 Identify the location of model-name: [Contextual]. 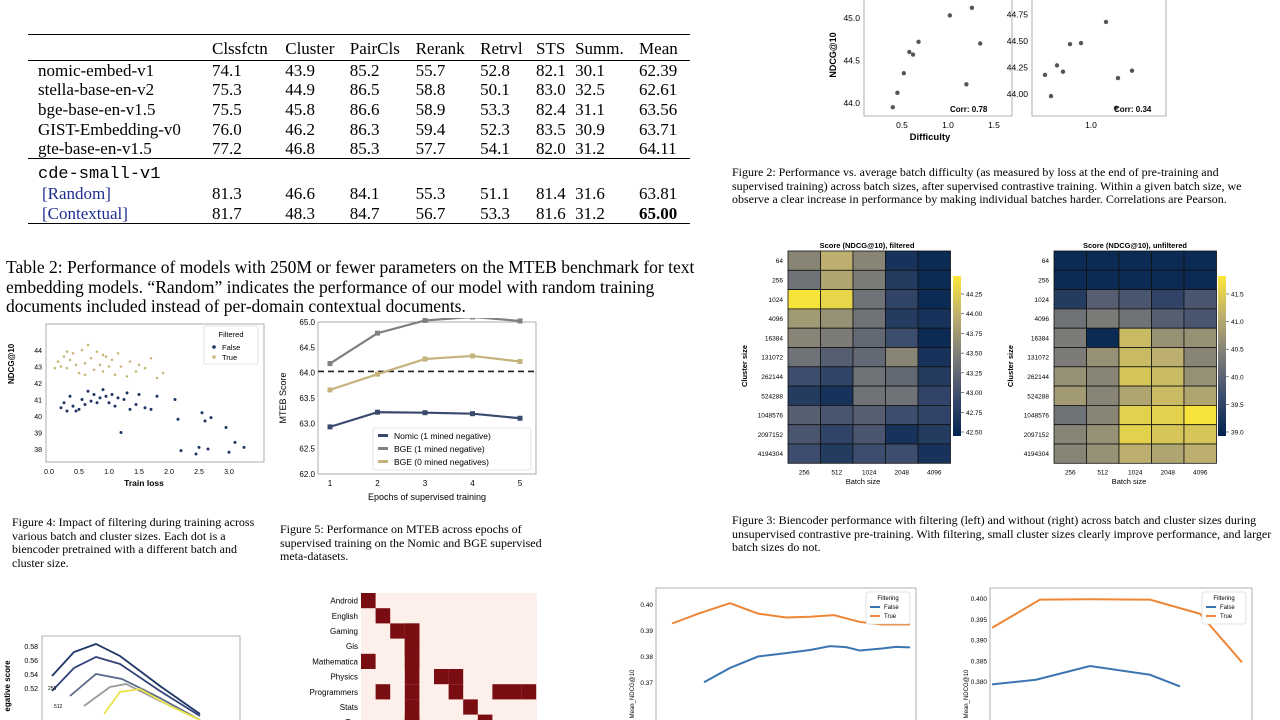
(85, 213).